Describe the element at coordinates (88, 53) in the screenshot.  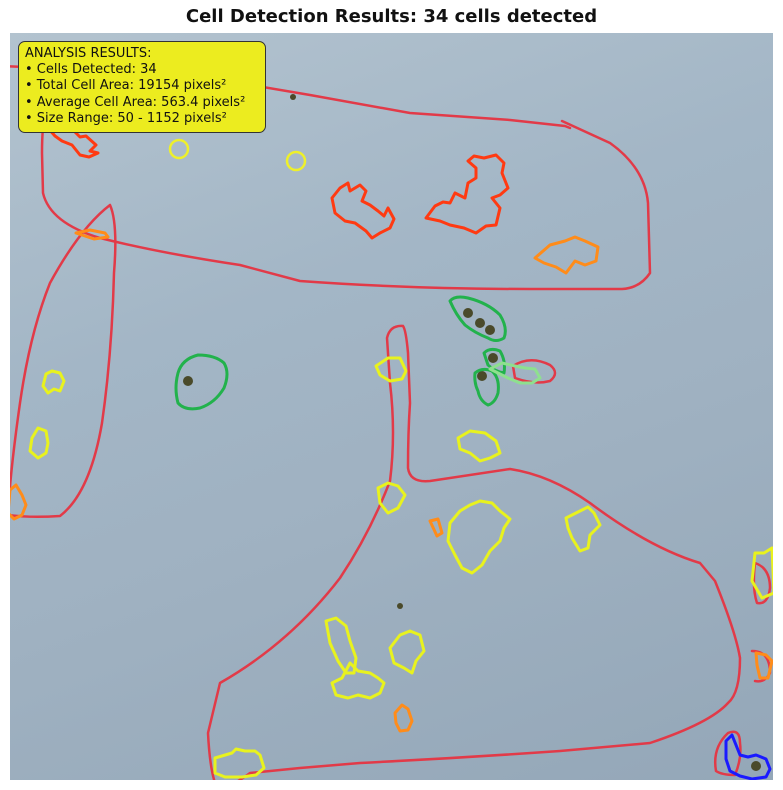
I see `results-heading: ANALYSIS RESULTS:` at that location.